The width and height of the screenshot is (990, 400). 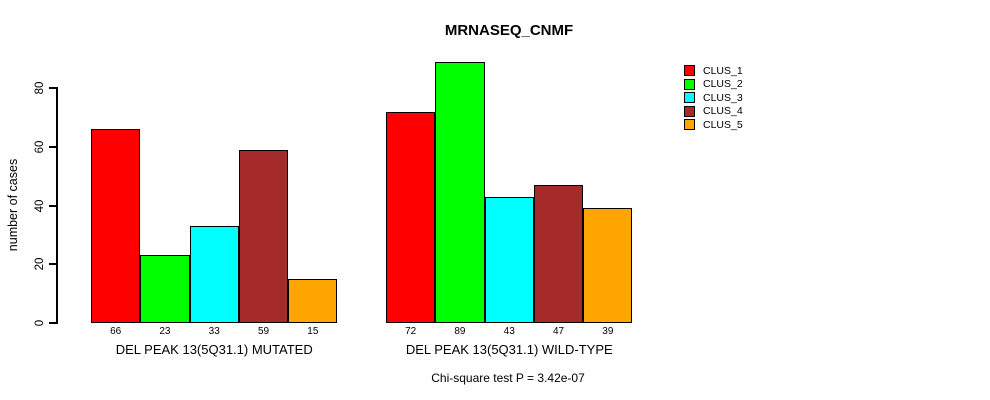 I want to click on legend-item: CLUS_4, so click(x=713, y=112).